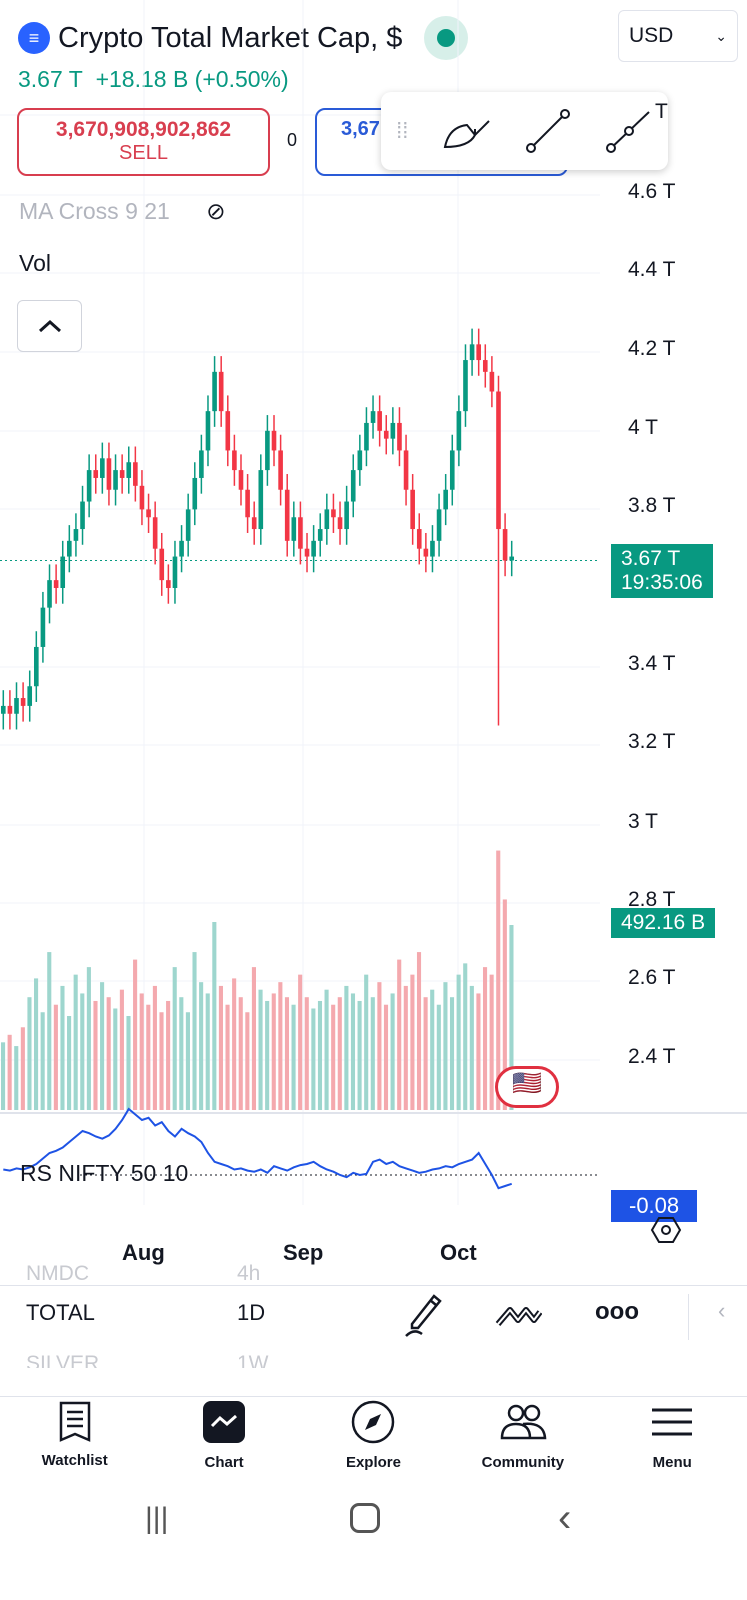 The width and height of the screenshot is (747, 1600). What do you see at coordinates (373, 1462) in the screenshot?
I see `nav-label: Explore` at bounding box center [373, 1462].